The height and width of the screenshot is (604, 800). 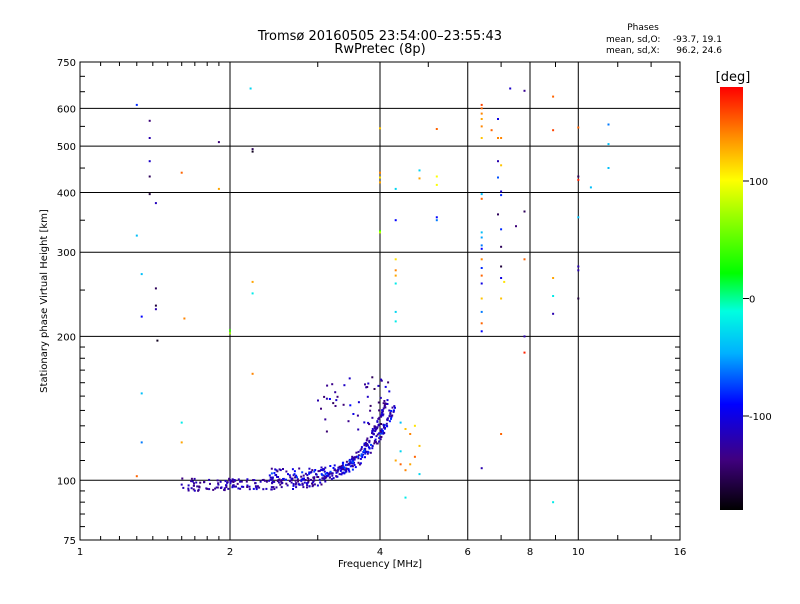 I want to click on chart-title: Tromsø 20160505 23:54:00–23:55:43, so click(x=379, y=36).